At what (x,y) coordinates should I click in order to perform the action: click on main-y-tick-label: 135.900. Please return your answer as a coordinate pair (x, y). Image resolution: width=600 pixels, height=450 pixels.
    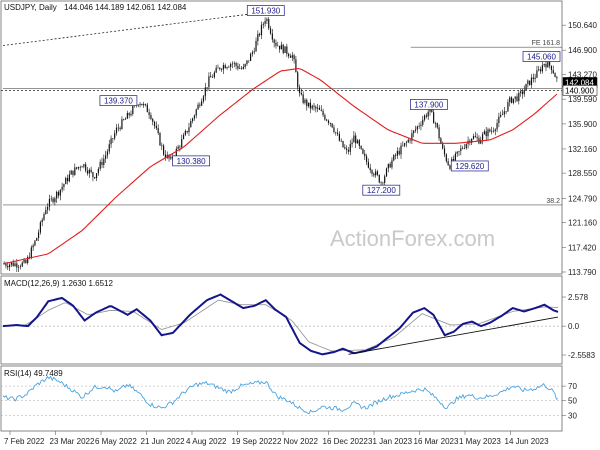
    Looking at the image, I should click on (582, 124).